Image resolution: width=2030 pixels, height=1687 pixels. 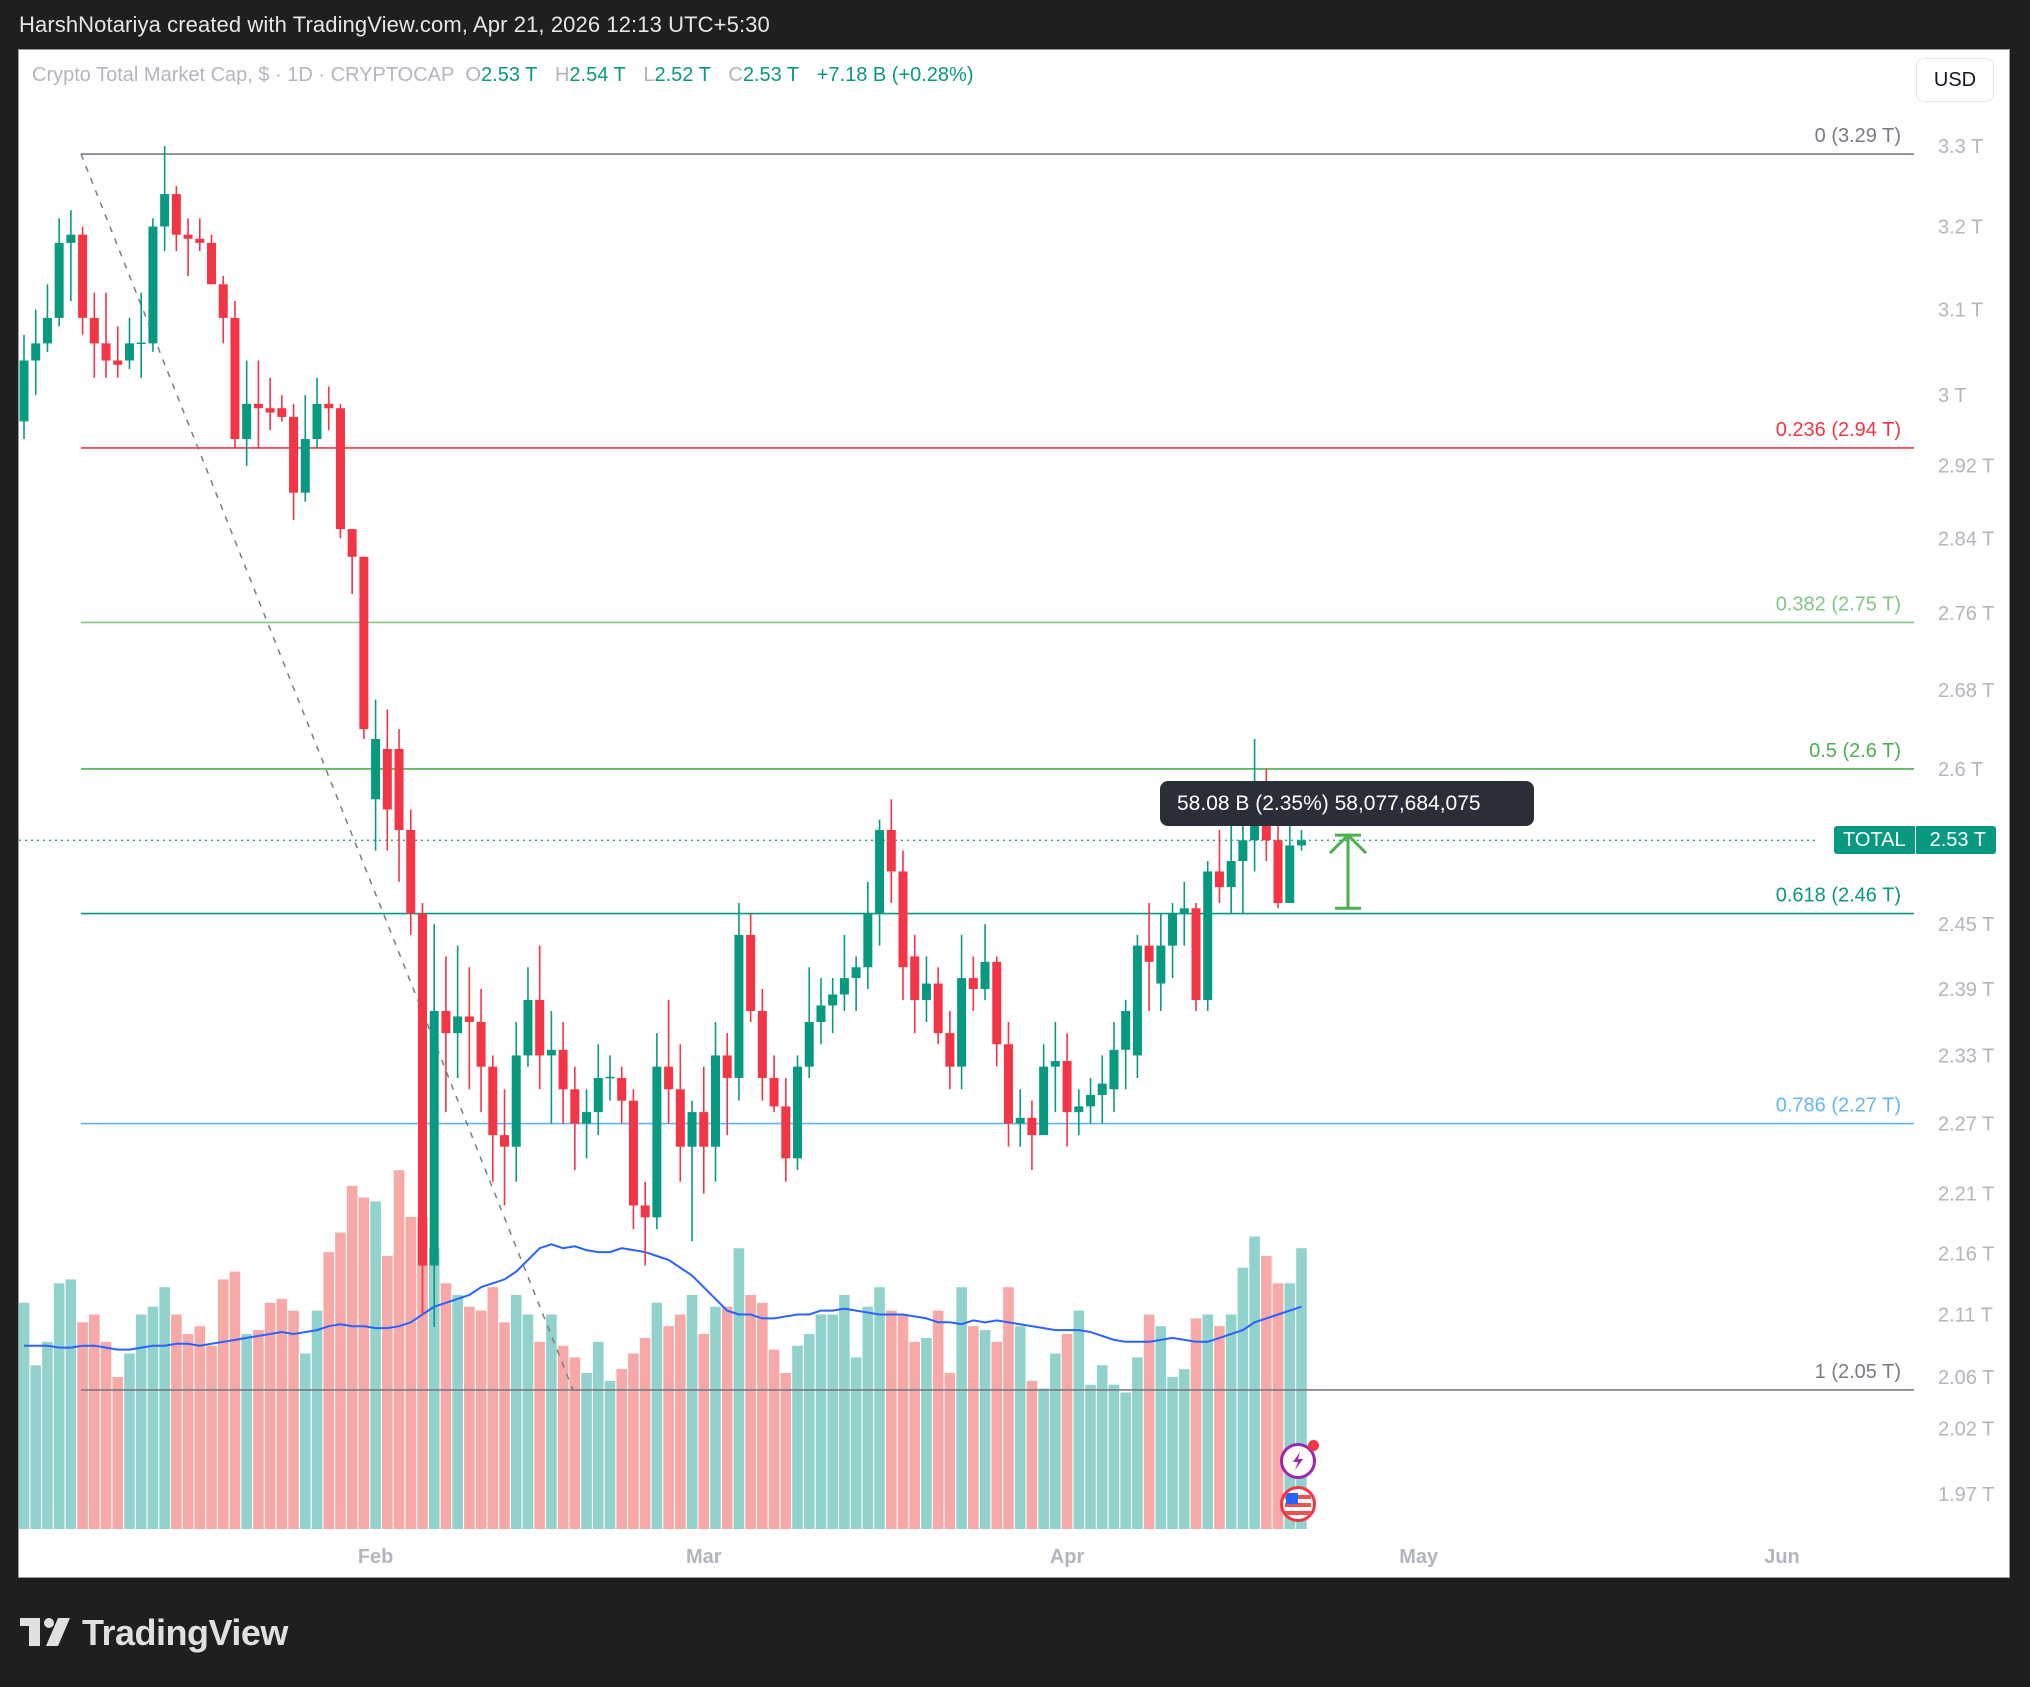 What do you see at coordinates (735, 75) in the screenshot?
I see `close-label: C` at bounding box center [735, 75].